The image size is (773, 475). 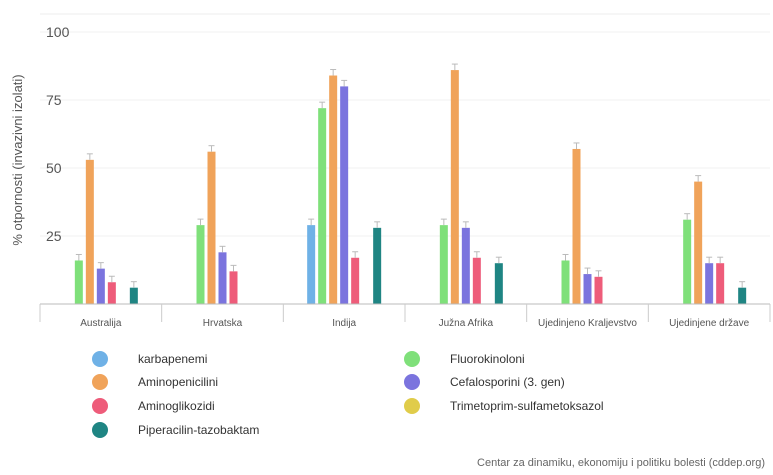 What do you see at coordinates (54, 168) in the screenshot?
I see `y-tick-label: 50` at bounding box center [54, 168].